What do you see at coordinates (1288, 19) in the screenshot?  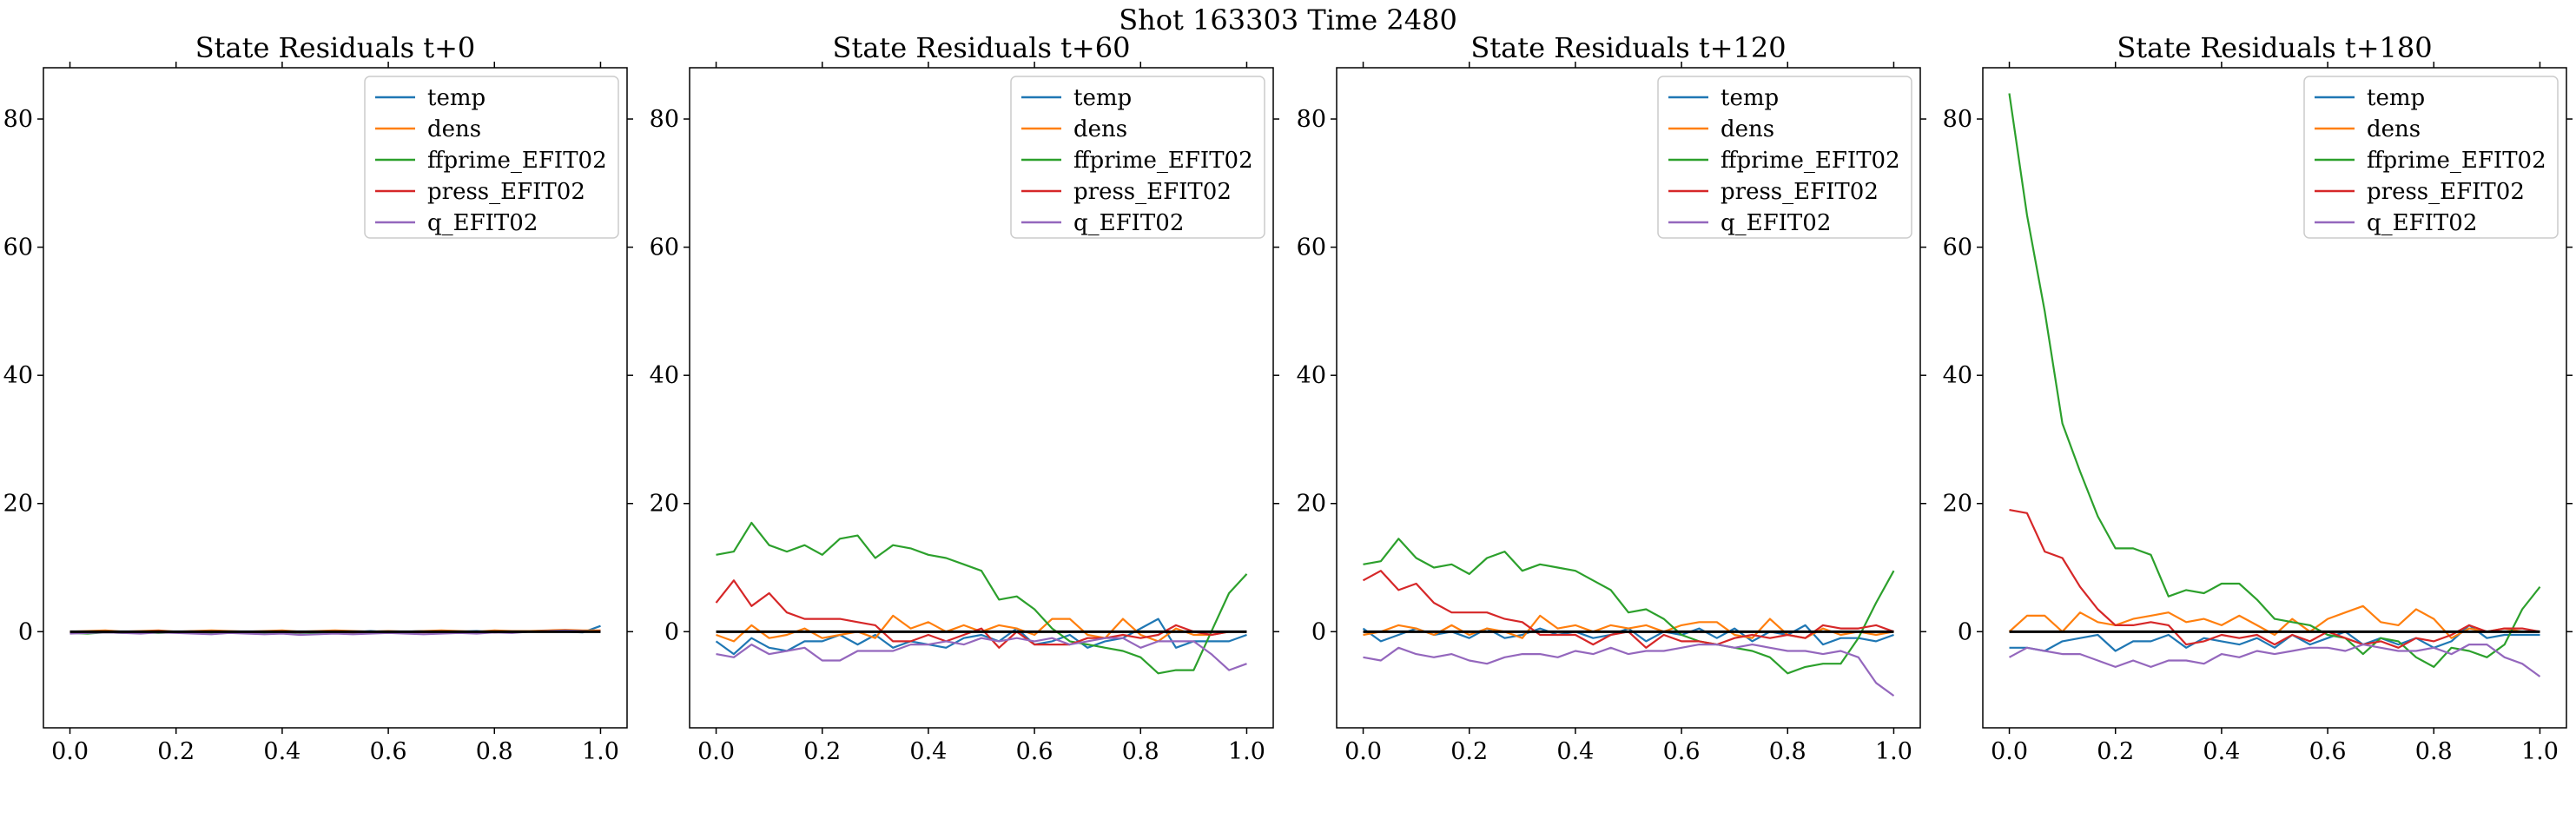 I see `figure-suptitle: Shot 163303 Time 2480` at bounding box center [1288, 19].